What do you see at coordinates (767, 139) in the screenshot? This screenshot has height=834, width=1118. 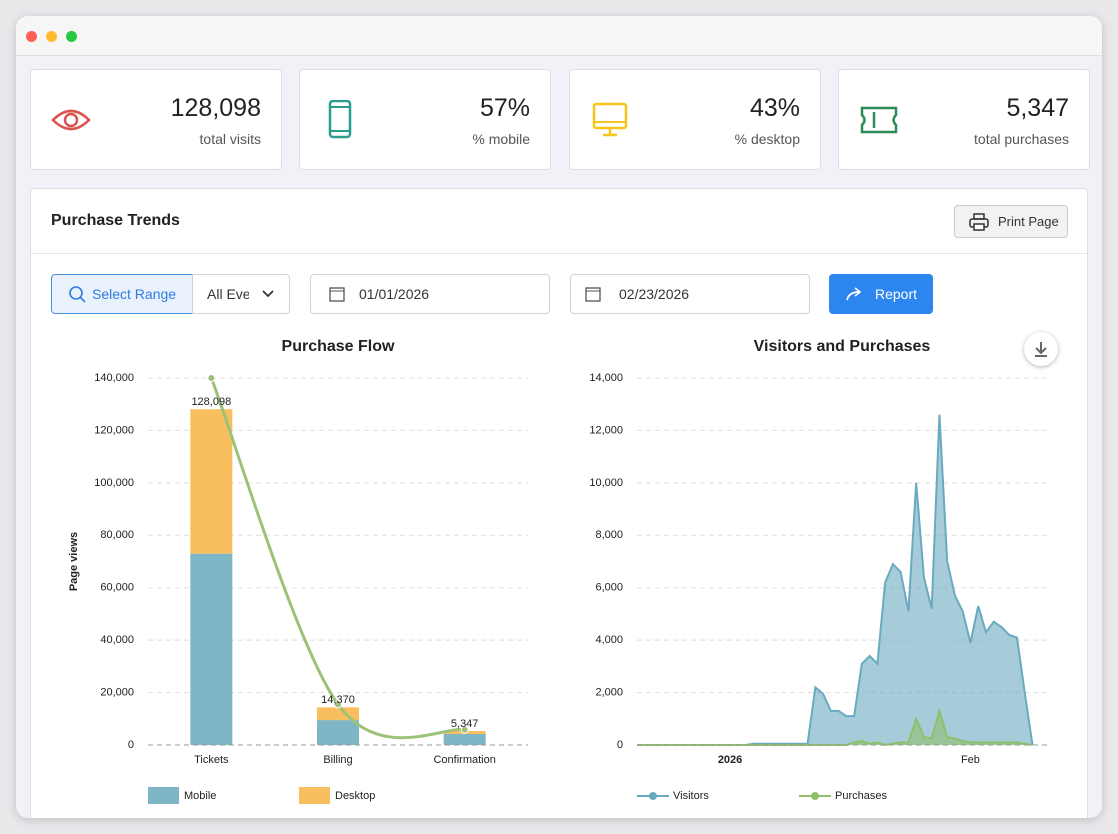 I see `stat-label: % desktop` at bounding box center [767, 139].